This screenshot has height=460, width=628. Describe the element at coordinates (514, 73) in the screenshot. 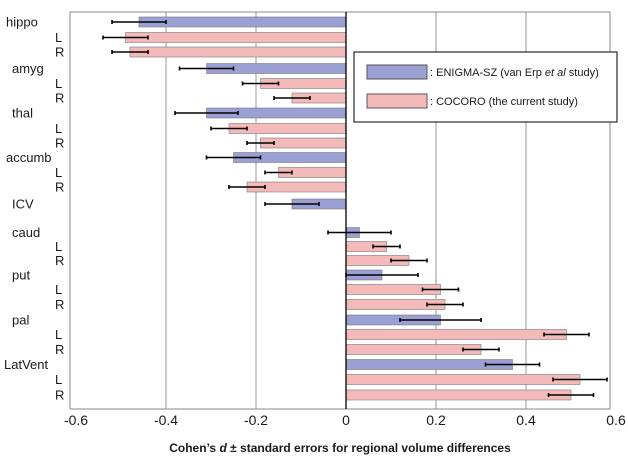

I see `legend-label: : ENIGMA-SZ (van Erp et al study)` at that location.